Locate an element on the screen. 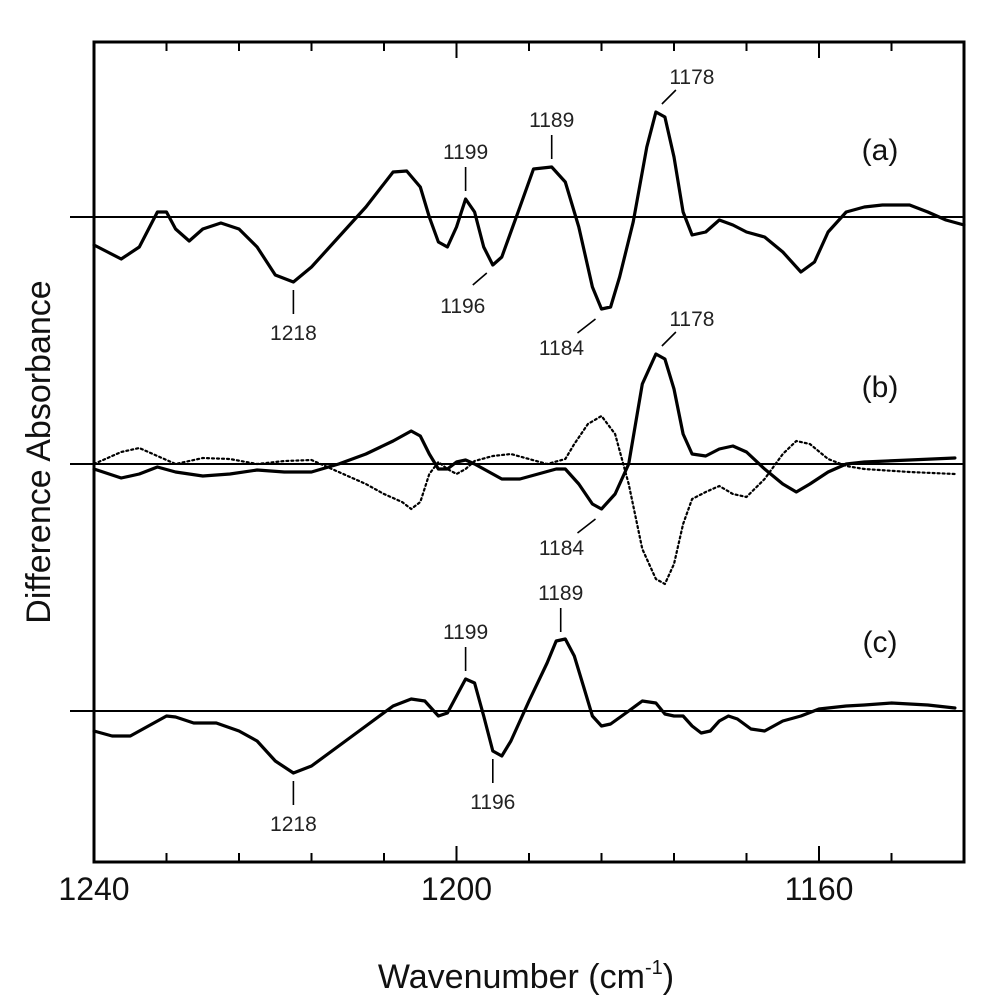  x-tick-labels: 1240 1200 1160 is located at coordinates (455, 889).